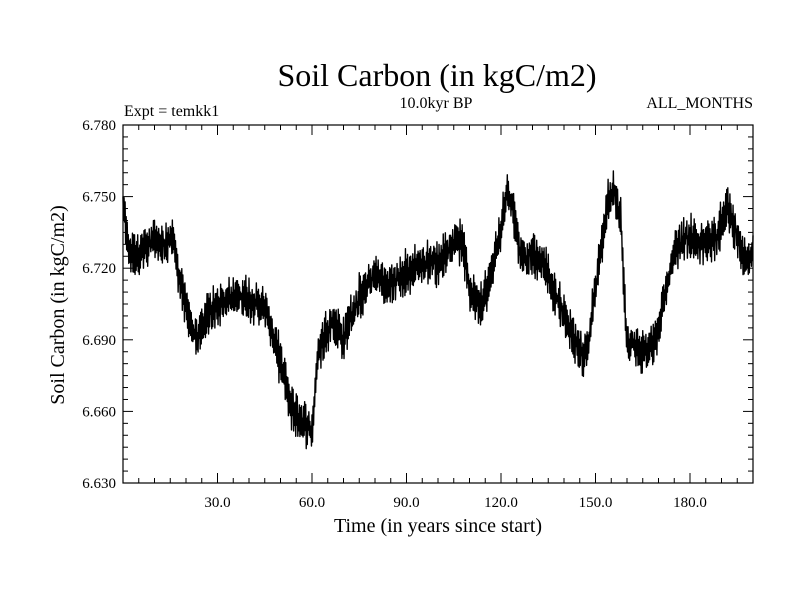  Describe the element at coordinates (312, 503) in the screenshot. I see `x-tick-label: 60.0` at that location.